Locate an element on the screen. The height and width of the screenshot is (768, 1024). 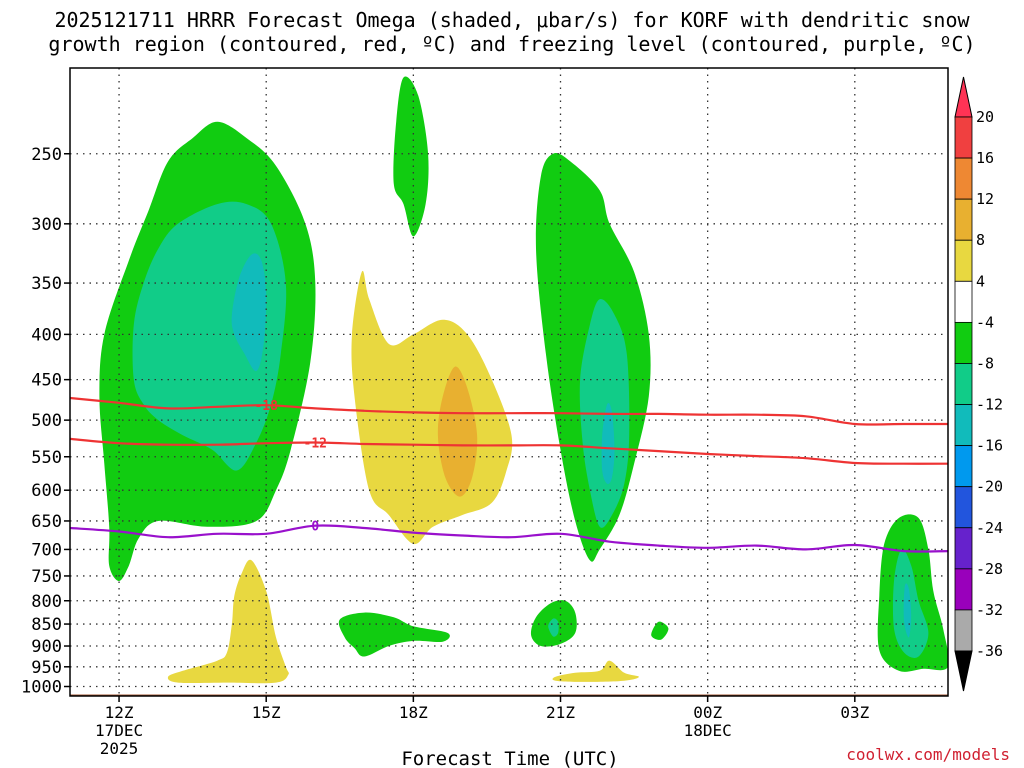
svg-text: -12 is located at coordinates (315, 444).